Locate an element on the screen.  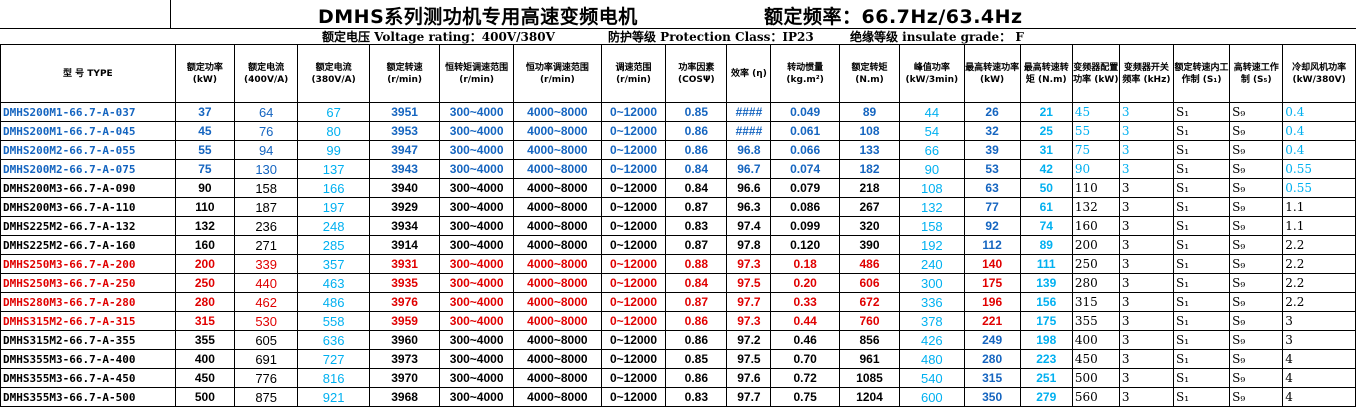
table-cell: 355 is located at coordinates (1095, 321).